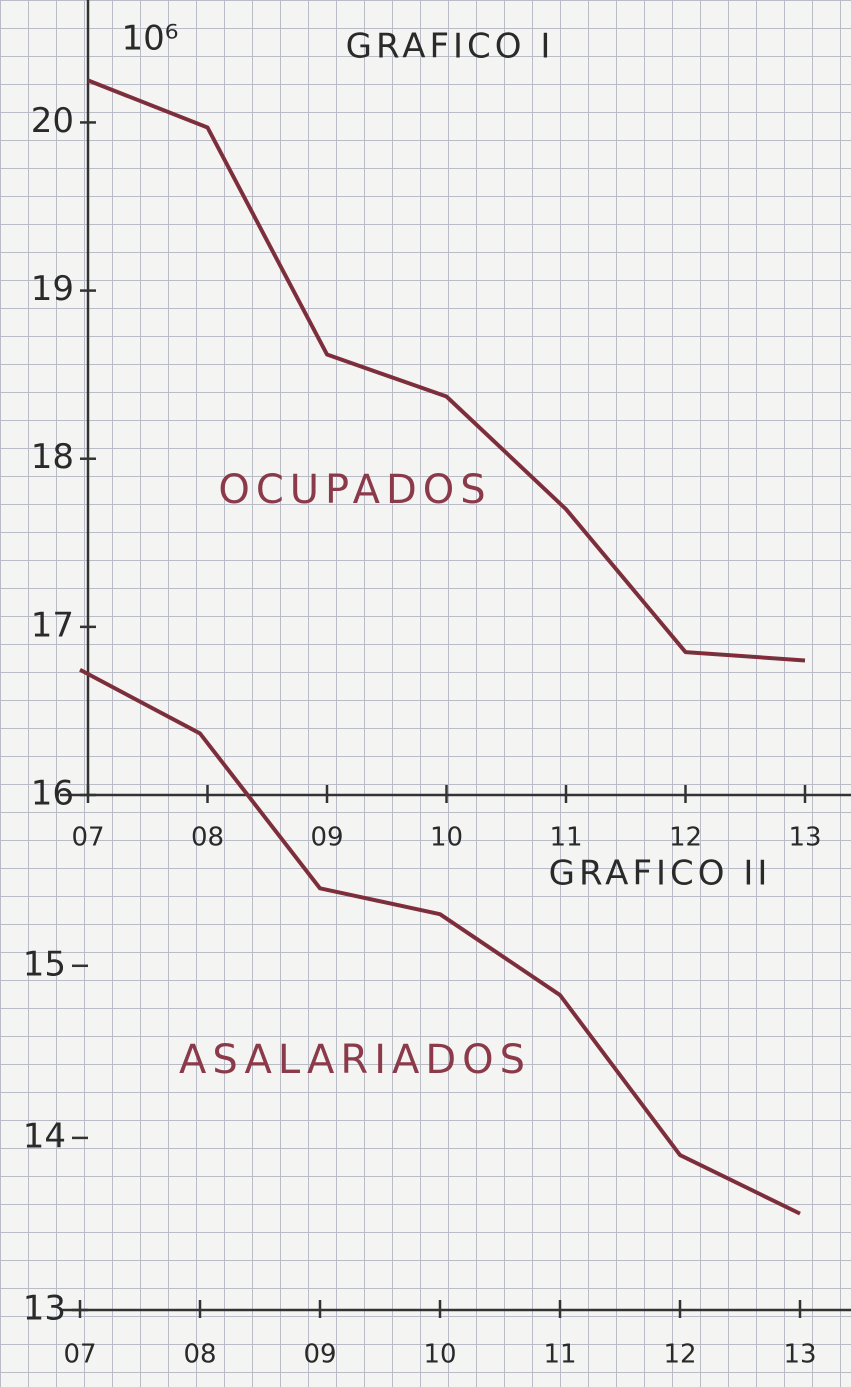 The height and width of the screenshot is (1387, 851). What do you see at coordinates (52, 457) in the screenshot?
I see `y-tick-label: 18` at bounding box center [52, 457].